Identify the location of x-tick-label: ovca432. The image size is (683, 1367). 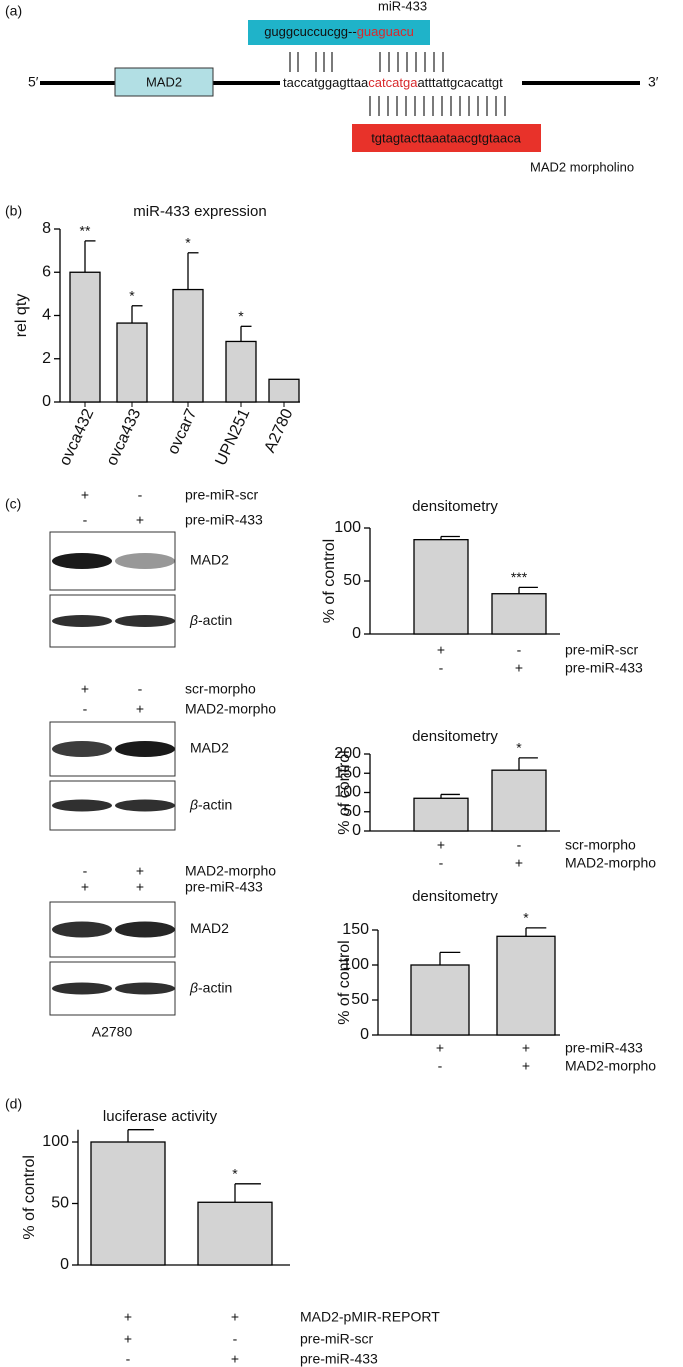
(76, 437).